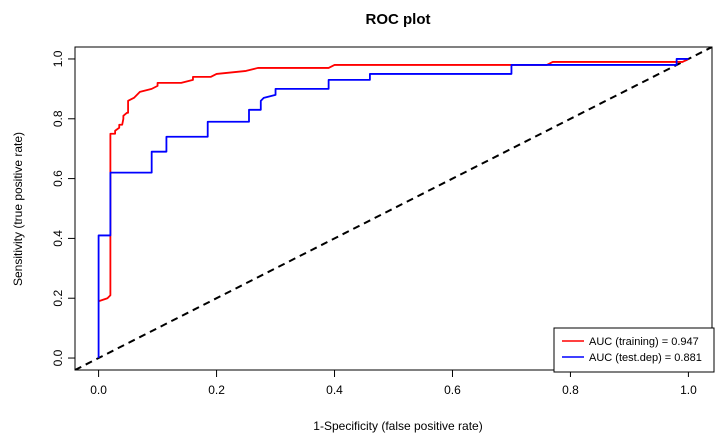 The image size is (723, 441). What do you see at coordinates (18, 209) in the screenshot?
I see `y-axis-label: Sensitivity (true positive rate)` at bounding box center [18, 209].